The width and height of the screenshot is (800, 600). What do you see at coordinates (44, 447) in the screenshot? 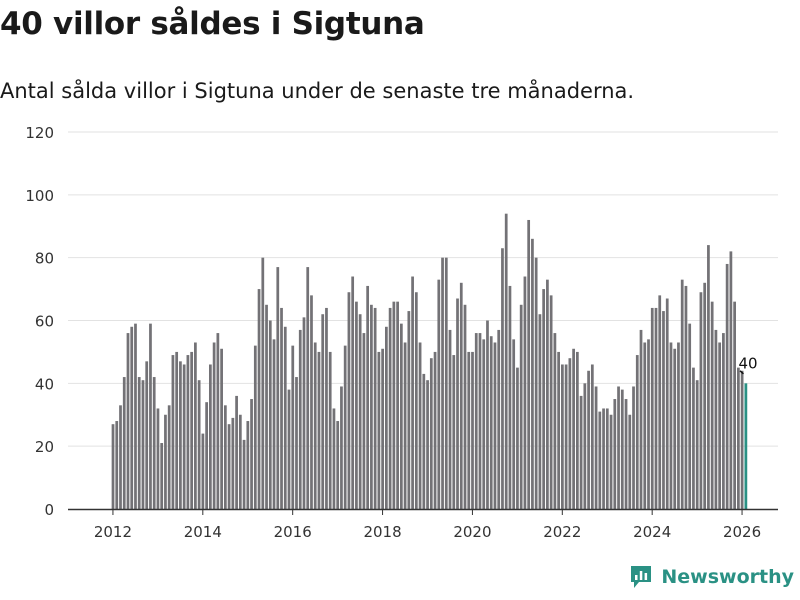
I see `y-tick-label: 20` at bounding box center [44, 447].